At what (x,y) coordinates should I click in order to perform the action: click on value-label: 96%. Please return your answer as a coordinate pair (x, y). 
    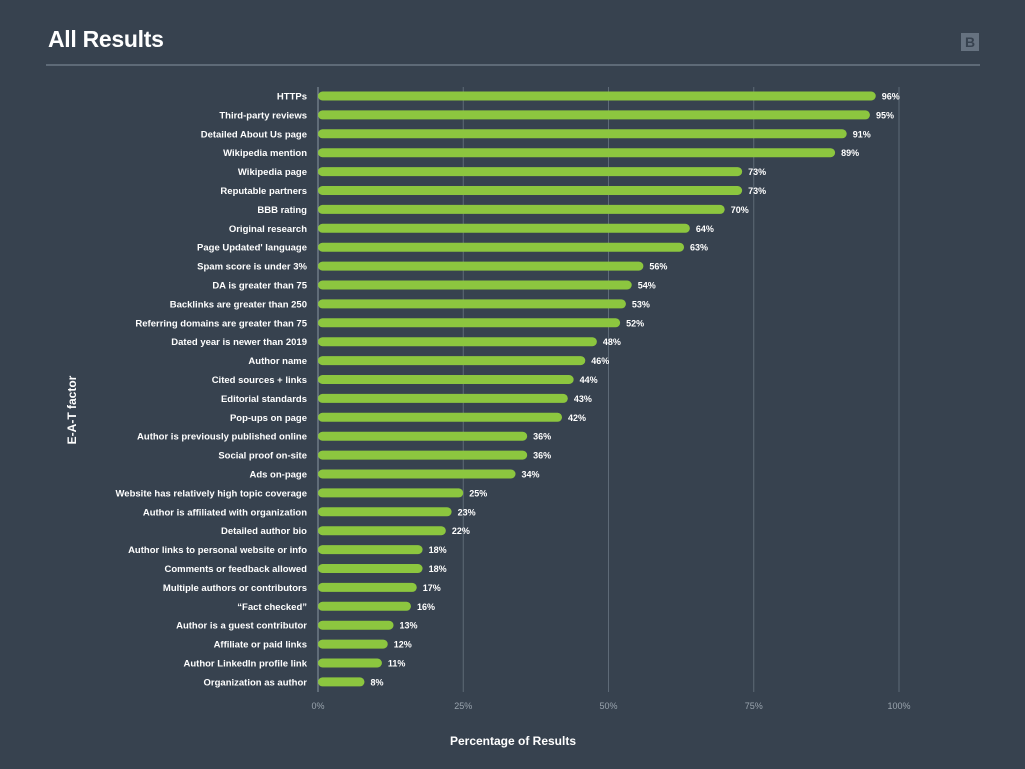
    Looking at the image, I should click on (891, 97).